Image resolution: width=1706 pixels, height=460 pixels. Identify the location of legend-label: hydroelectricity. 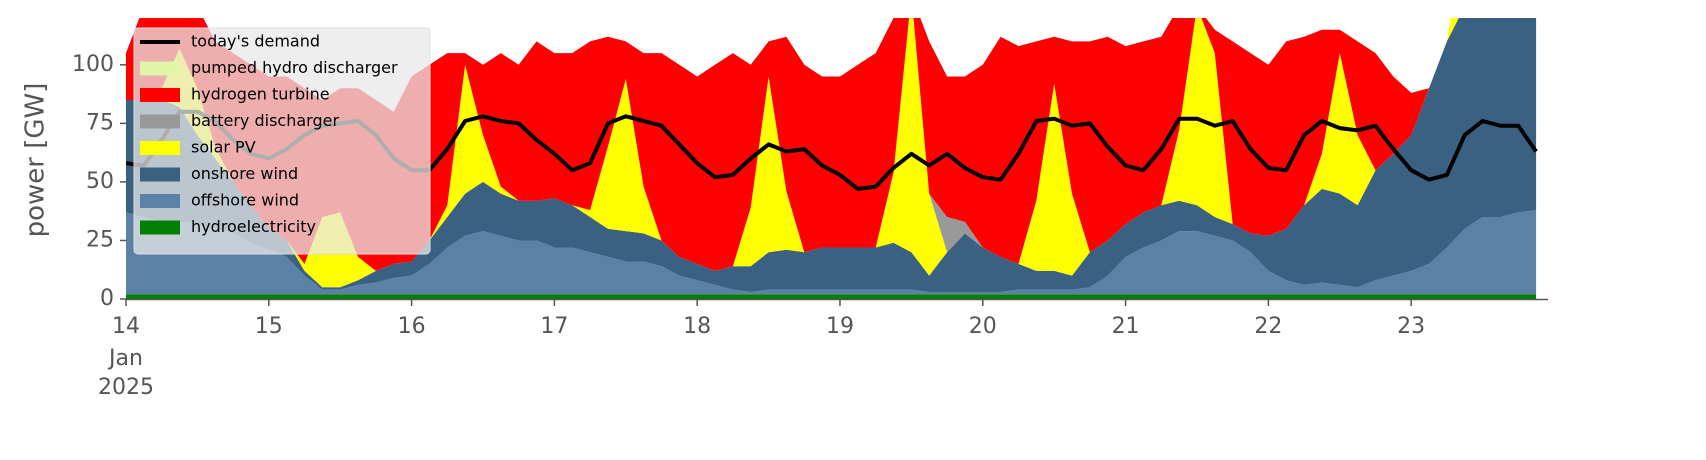
(253, 226).